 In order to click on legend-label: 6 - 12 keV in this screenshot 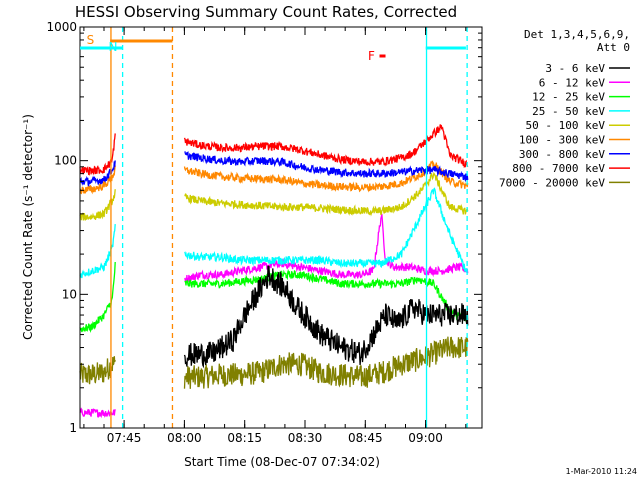, I will do `click(572, 82)`.